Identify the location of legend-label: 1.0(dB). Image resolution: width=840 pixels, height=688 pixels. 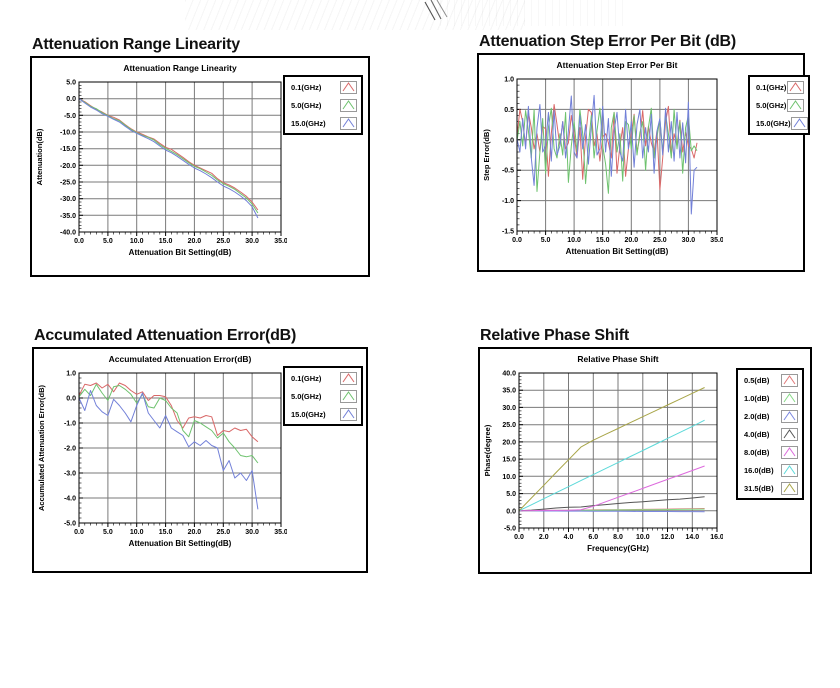
(757, 398).